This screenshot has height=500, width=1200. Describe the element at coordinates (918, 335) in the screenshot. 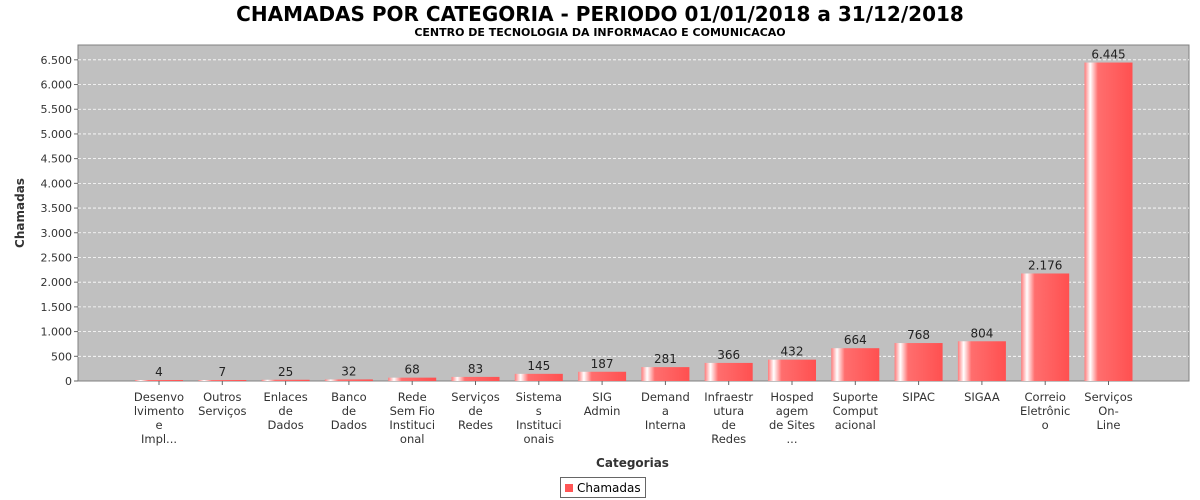

I see `data-label: 768` at that location.